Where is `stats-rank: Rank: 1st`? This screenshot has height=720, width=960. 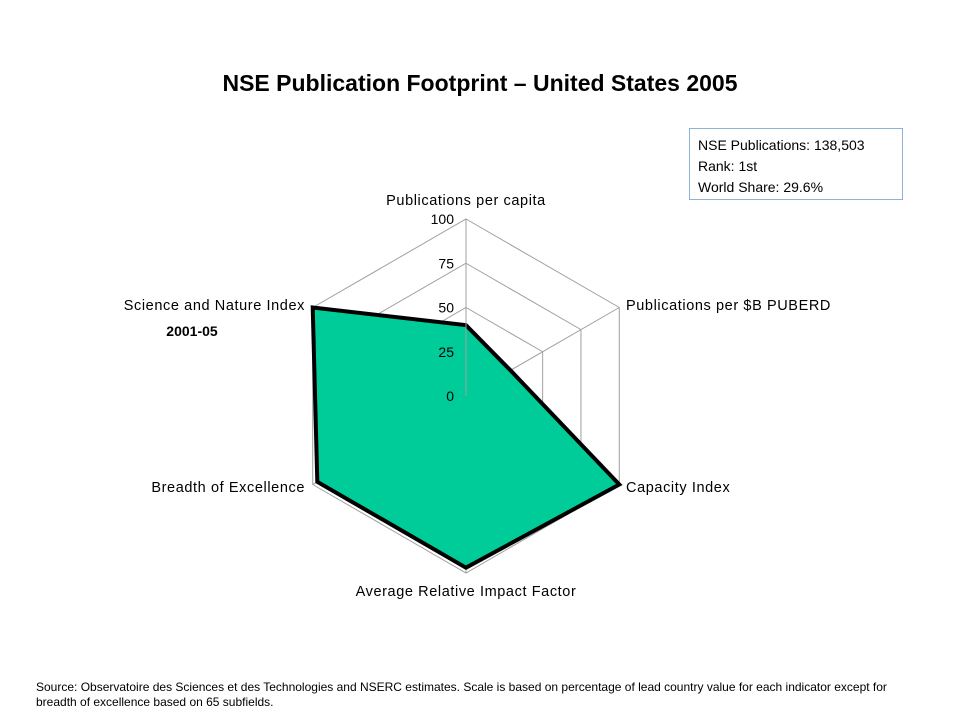 stats-rank: Rank: 1st is located at coordinates (728, 166).